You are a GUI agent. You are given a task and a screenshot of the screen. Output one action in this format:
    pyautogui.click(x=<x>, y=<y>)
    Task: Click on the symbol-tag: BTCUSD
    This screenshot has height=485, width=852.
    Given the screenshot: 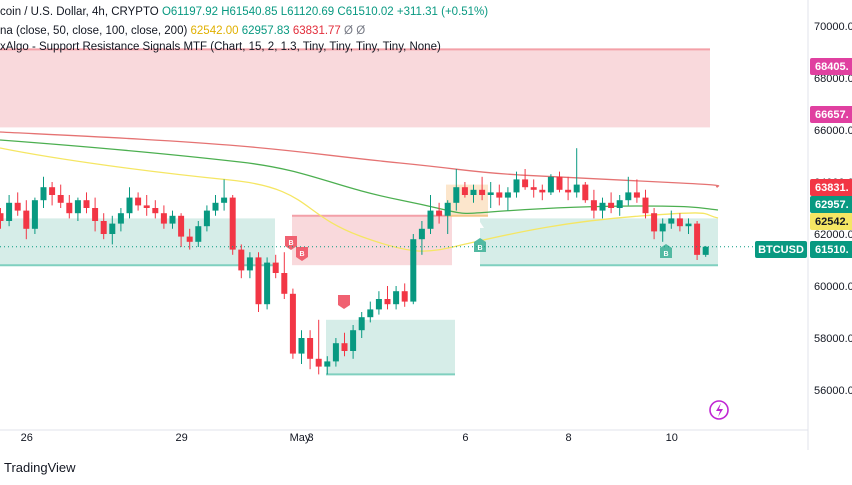 What is the action you would take?
    pyautogui.click(x=781, y=250)
    